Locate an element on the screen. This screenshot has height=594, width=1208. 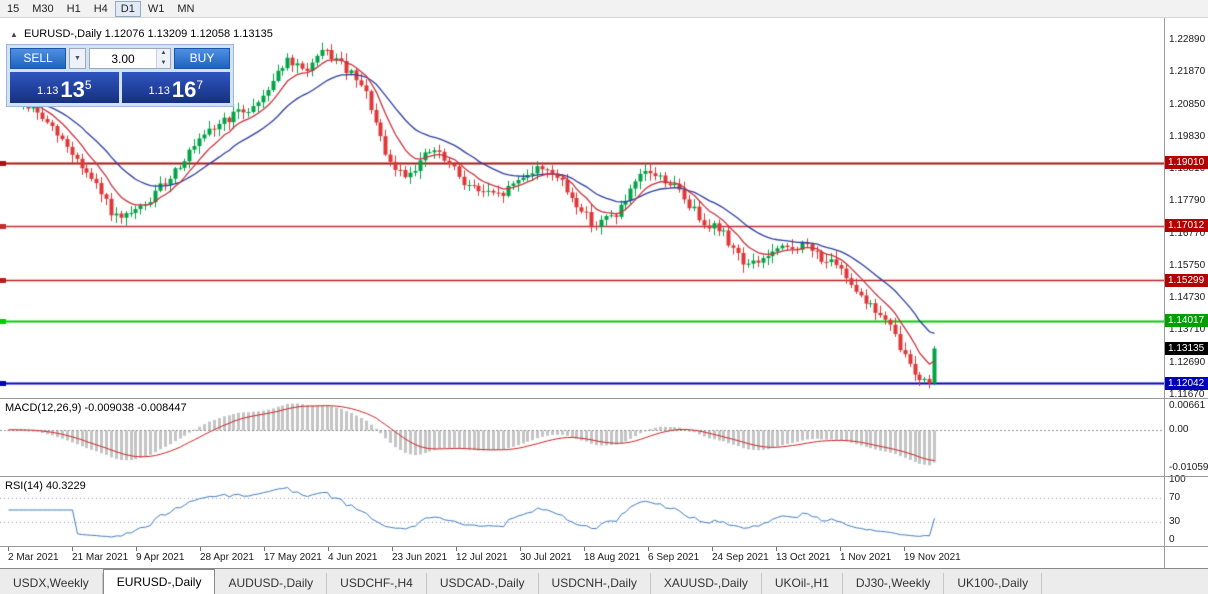
rsi-axis-label: 30 is located at coordinates (1175, 521).